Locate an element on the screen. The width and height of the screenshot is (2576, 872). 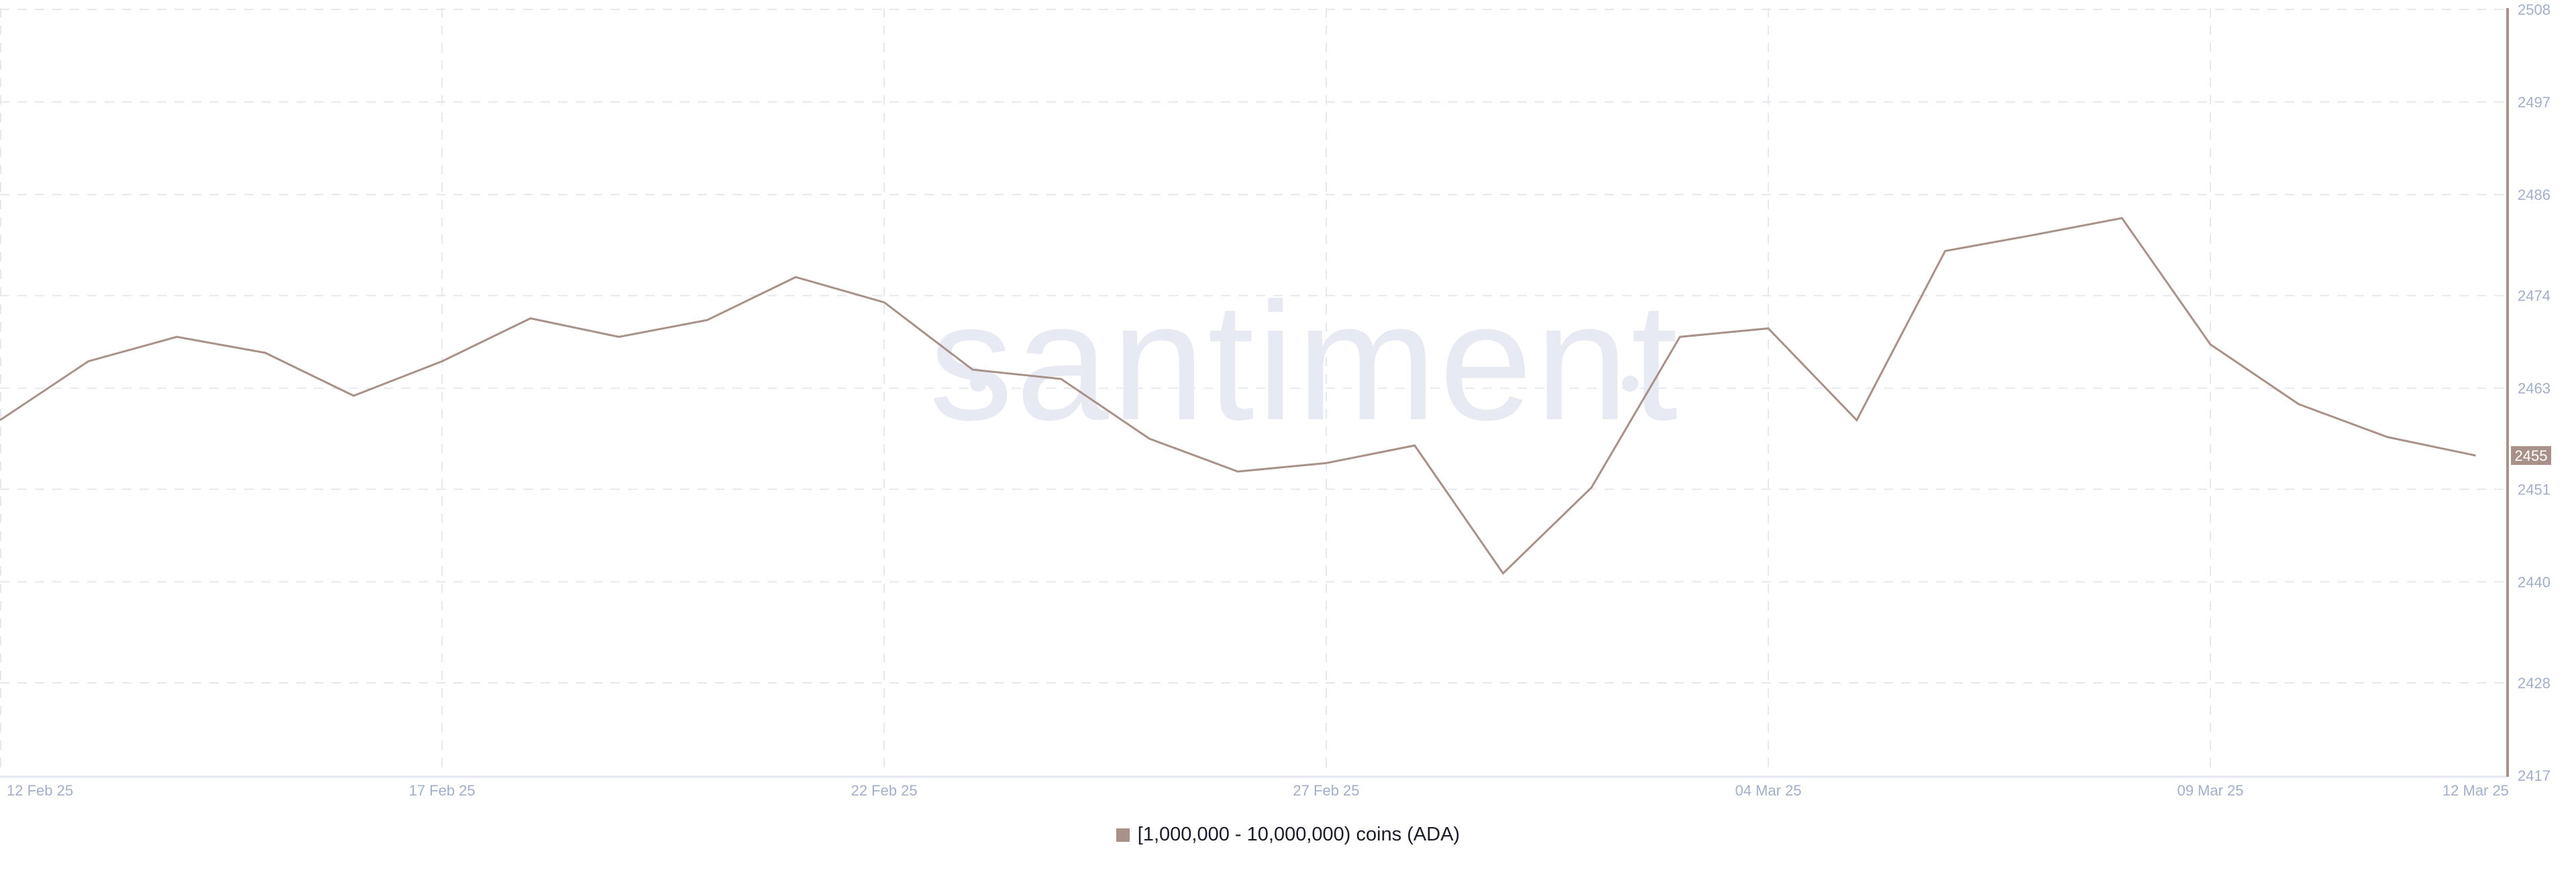
x-tick-label: 27 Feb 25 is located at coordinates (1326, 790).